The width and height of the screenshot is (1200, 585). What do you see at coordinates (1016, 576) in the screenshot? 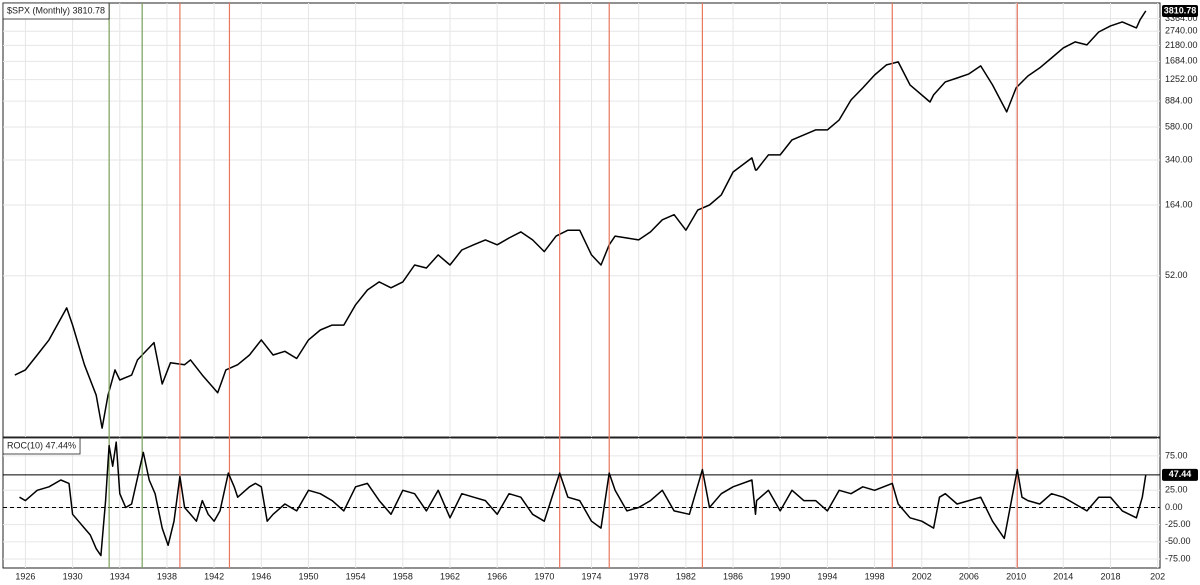
I see `x-tick-label: 2010` at bounding box center [1016, 576].